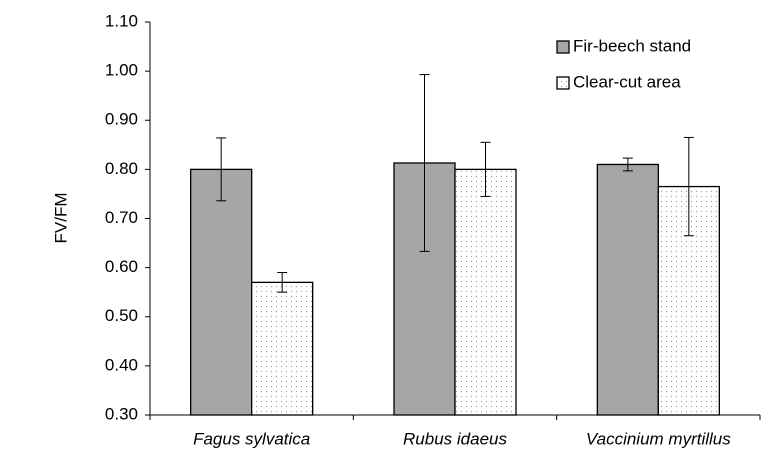 The height and width of the screenshot is (459, 763). Describe the element at coordinates (658, 438) in the screenshot. I see `x-tick-label: Vaccinium myrtillus` at that location.